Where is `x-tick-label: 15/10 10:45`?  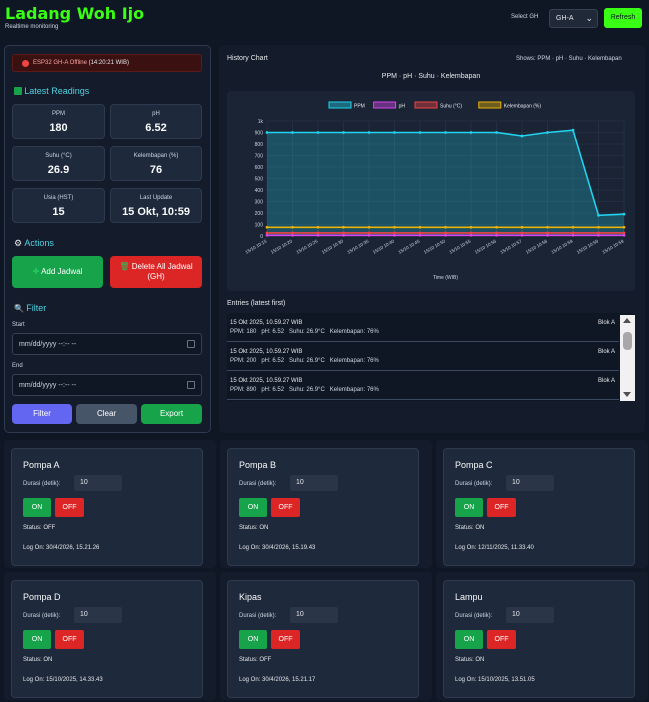
x-tick-label: 15/10 10:45 is located at coordinates (409, 246).